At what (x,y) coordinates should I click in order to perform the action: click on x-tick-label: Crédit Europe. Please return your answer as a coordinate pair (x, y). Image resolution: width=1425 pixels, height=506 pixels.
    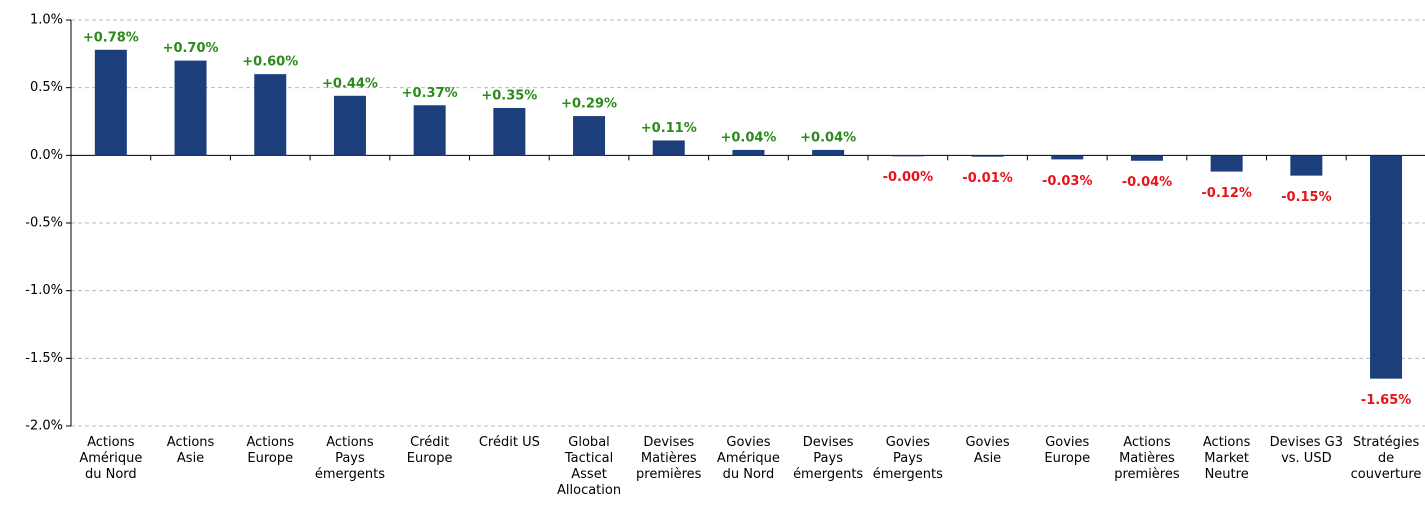
    Looking at the image, I should click on (429, 450).